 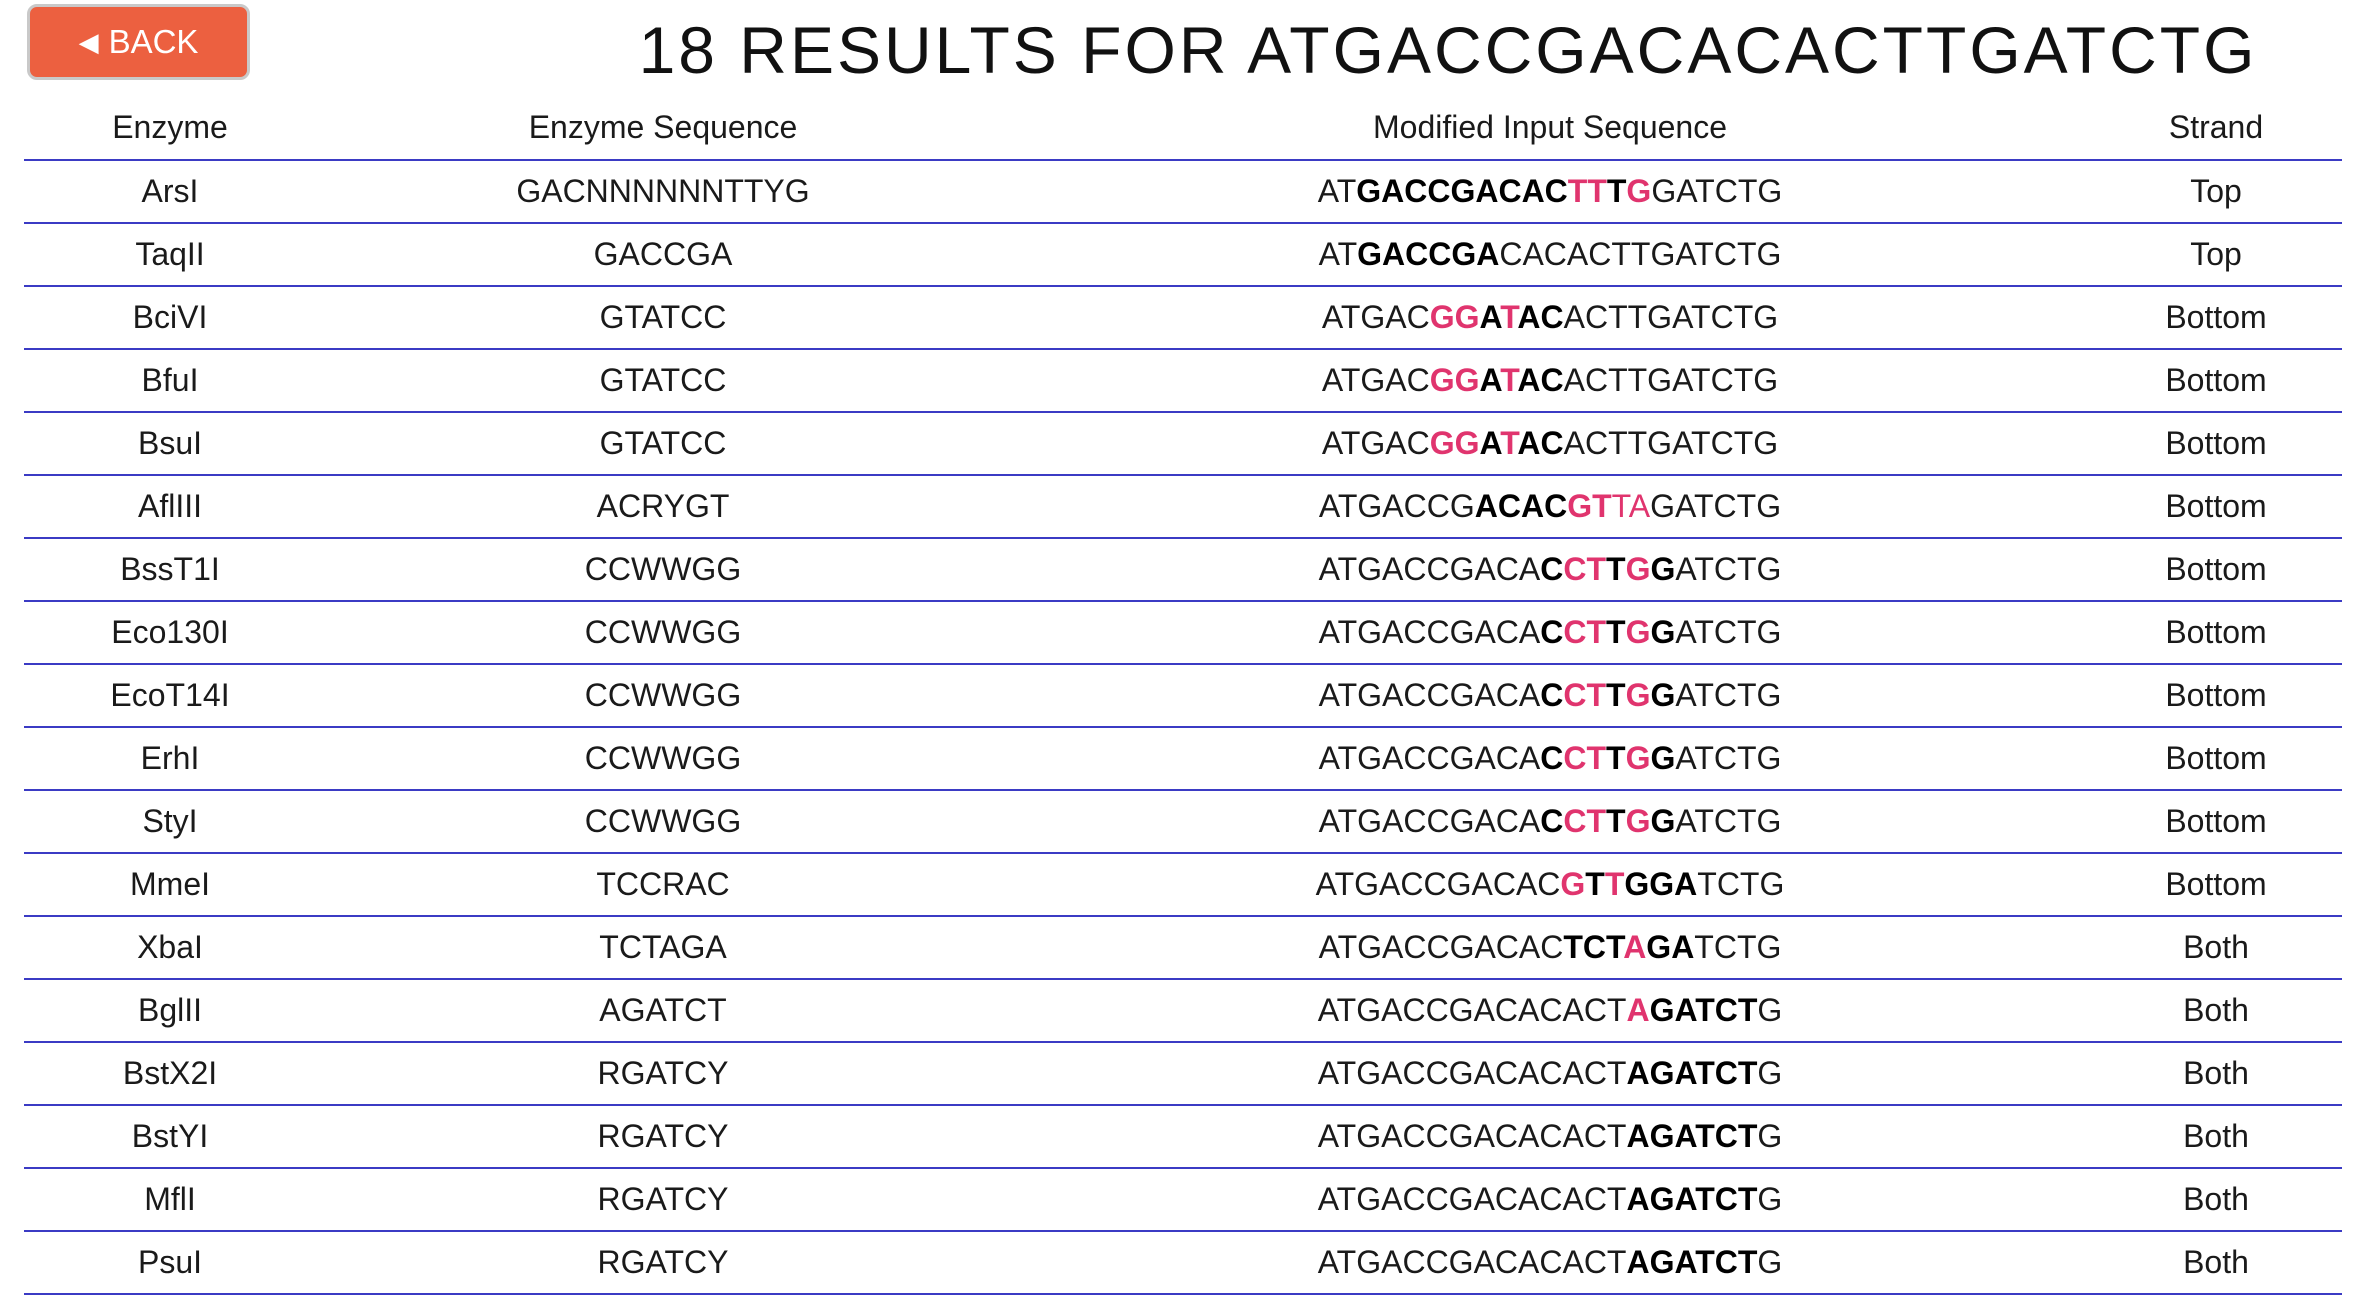 I want to click on sequence-segment: TCTG, so click(x=1738, y=947).